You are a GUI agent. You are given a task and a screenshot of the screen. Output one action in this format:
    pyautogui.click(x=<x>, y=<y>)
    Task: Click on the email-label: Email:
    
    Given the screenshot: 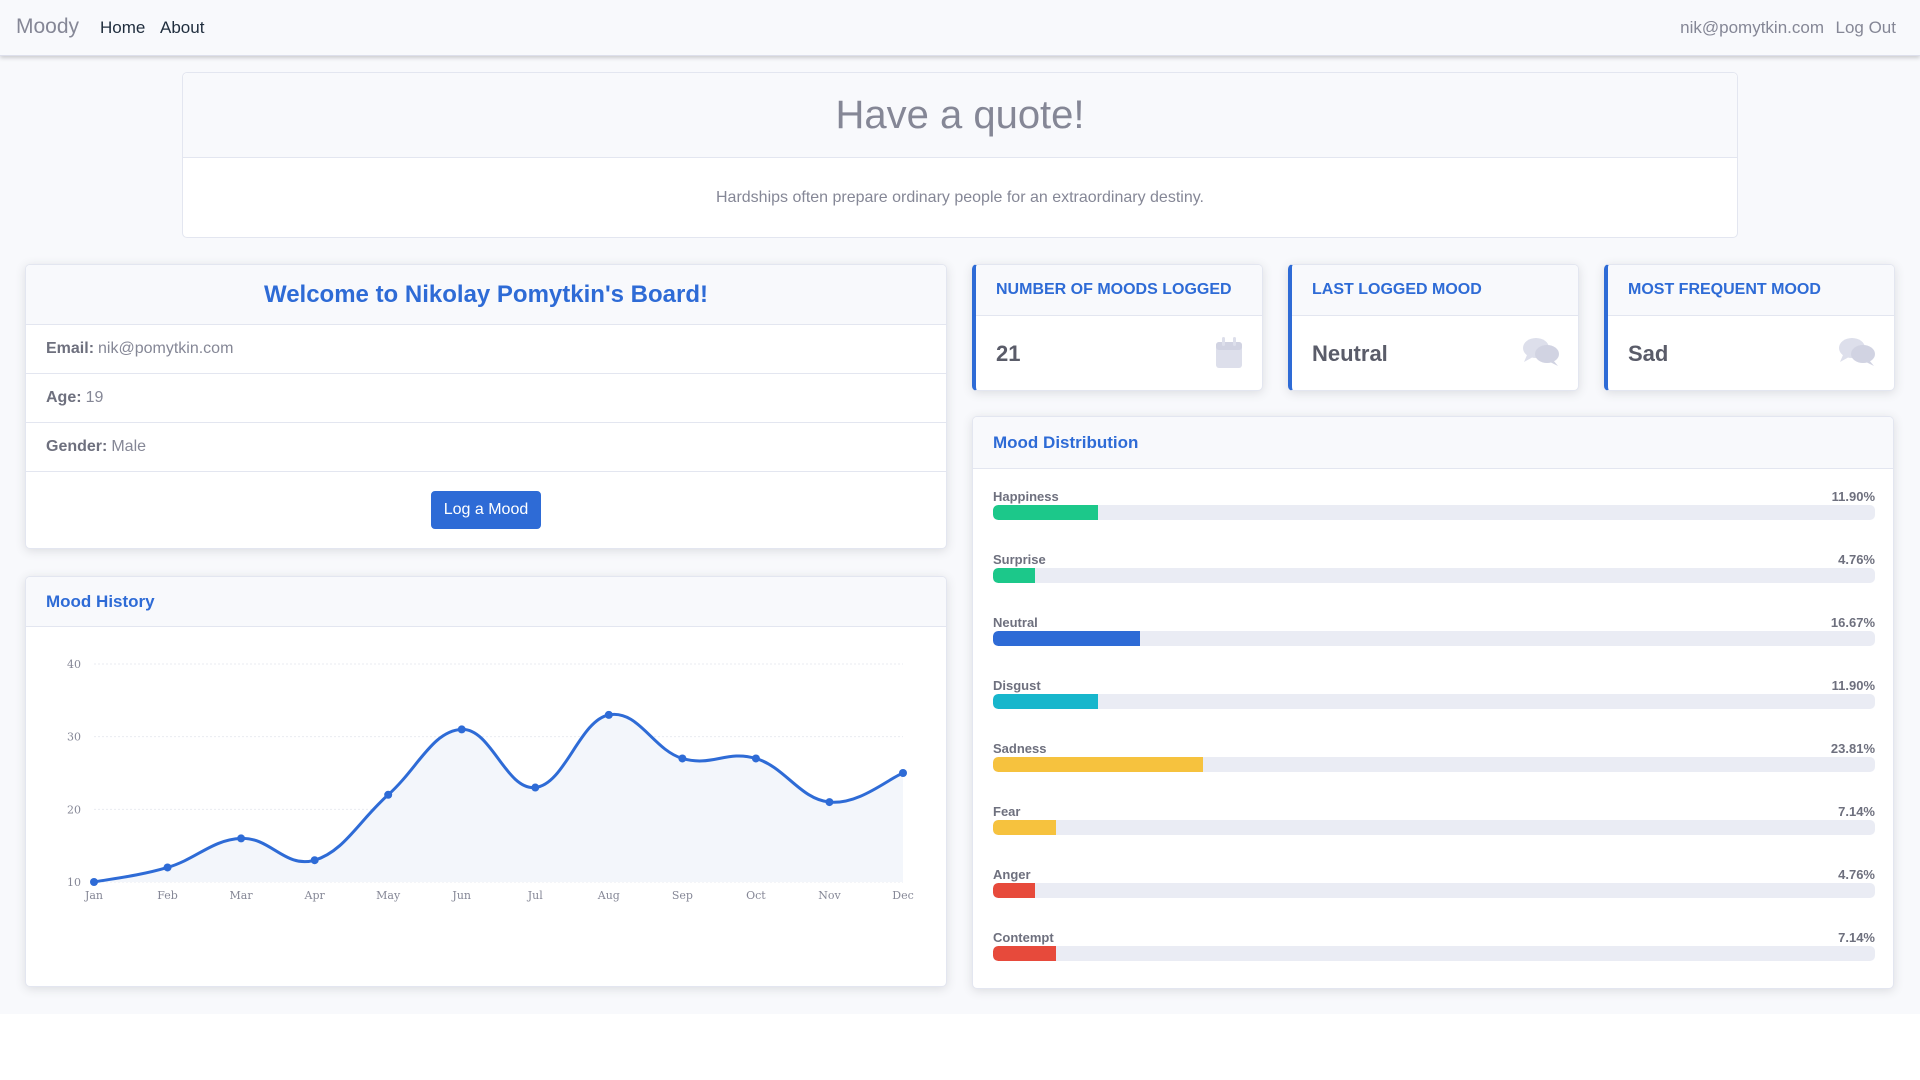 What is the action you would take?
    pyautogui.click(x=70, y=348)
    